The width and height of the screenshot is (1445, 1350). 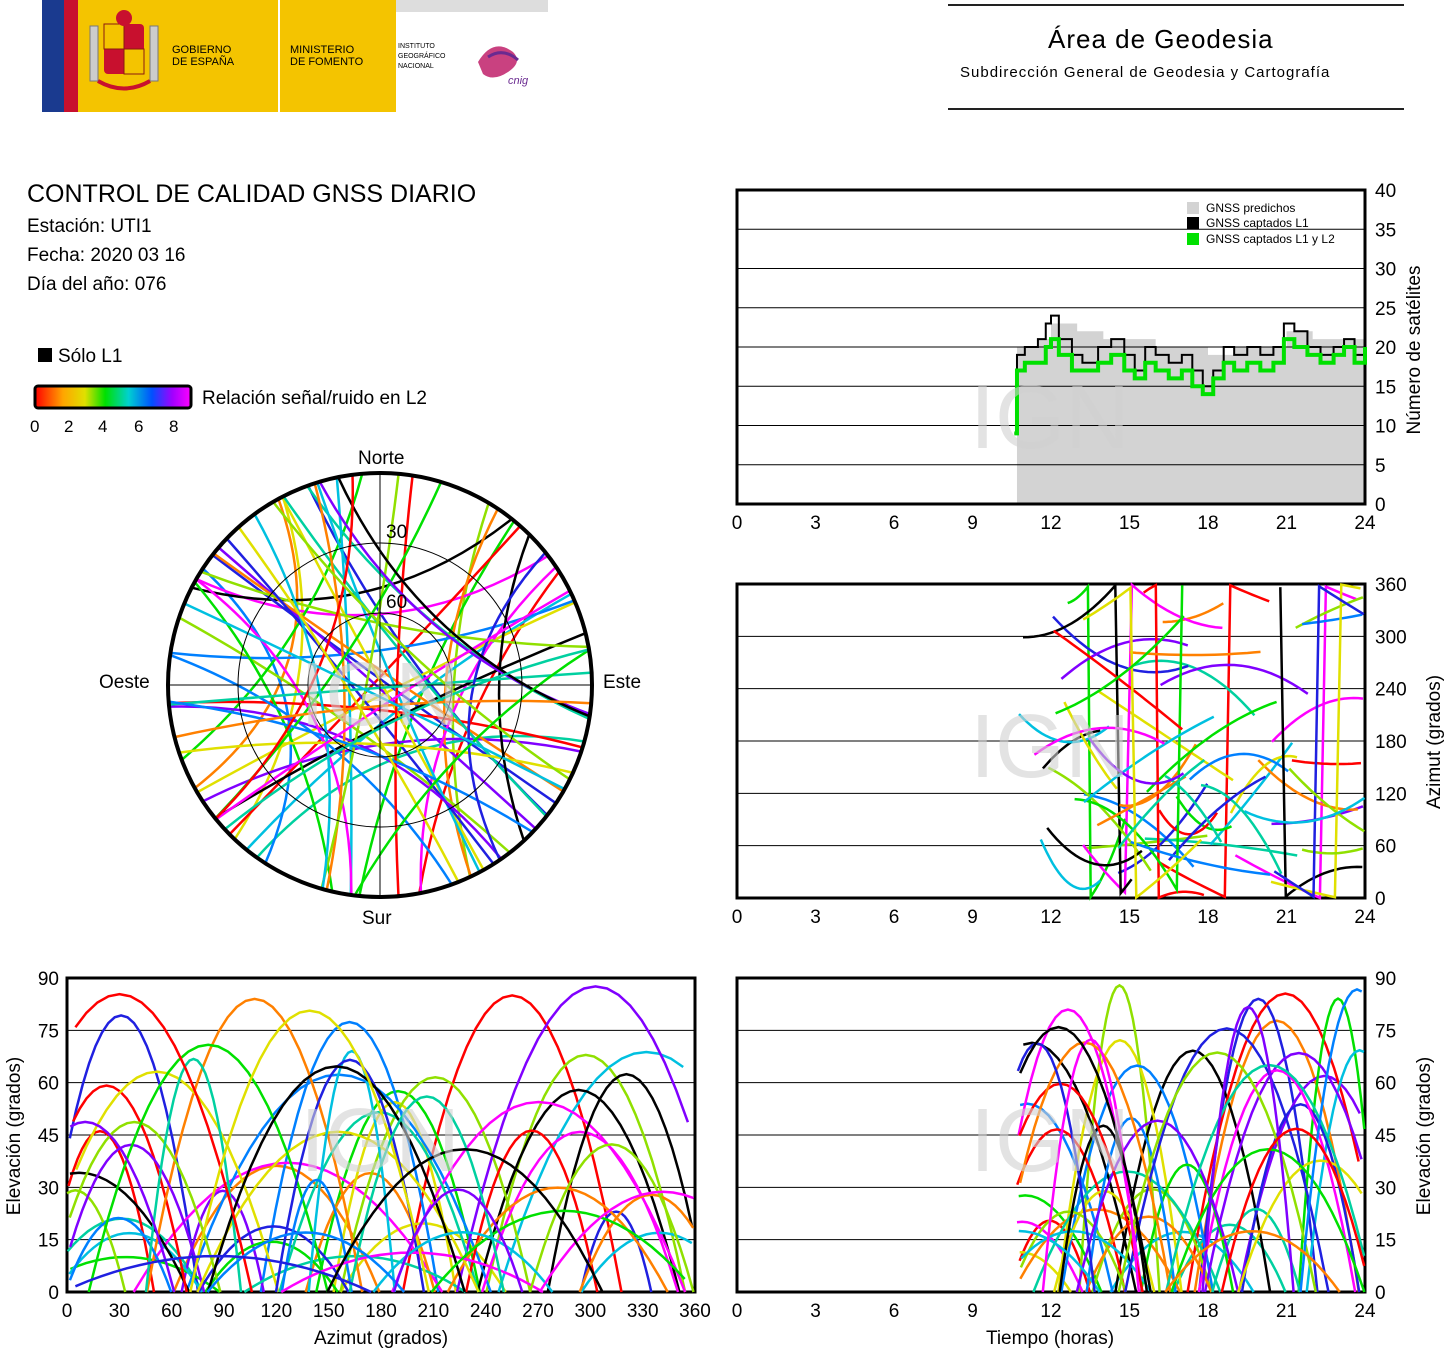 I want to click on cnig-logo-icon: cnig, so click(x=503, y=66).